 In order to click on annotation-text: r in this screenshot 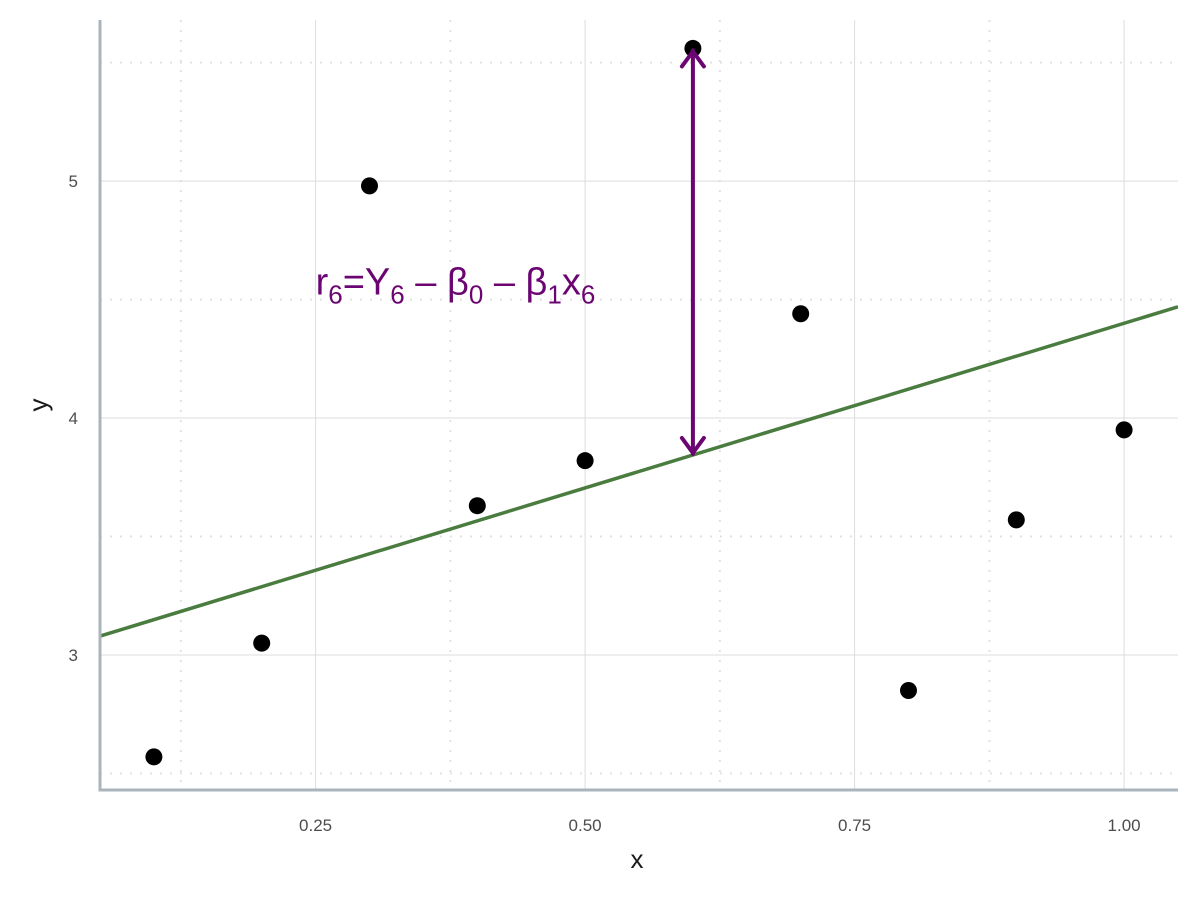, I will do `click(322, 283)`.